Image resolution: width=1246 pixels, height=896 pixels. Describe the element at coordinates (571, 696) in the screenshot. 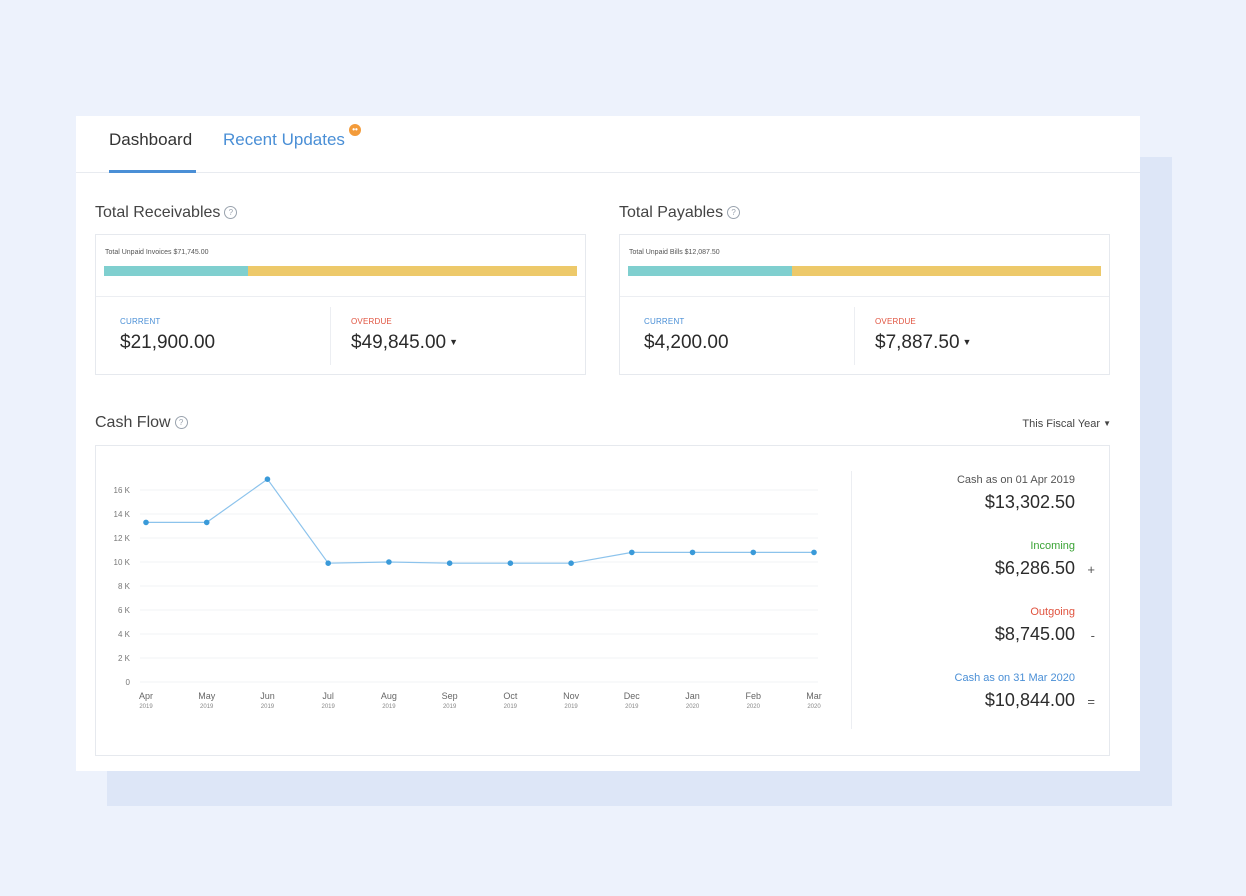

I see `x-tick-label: Nov` at that location.